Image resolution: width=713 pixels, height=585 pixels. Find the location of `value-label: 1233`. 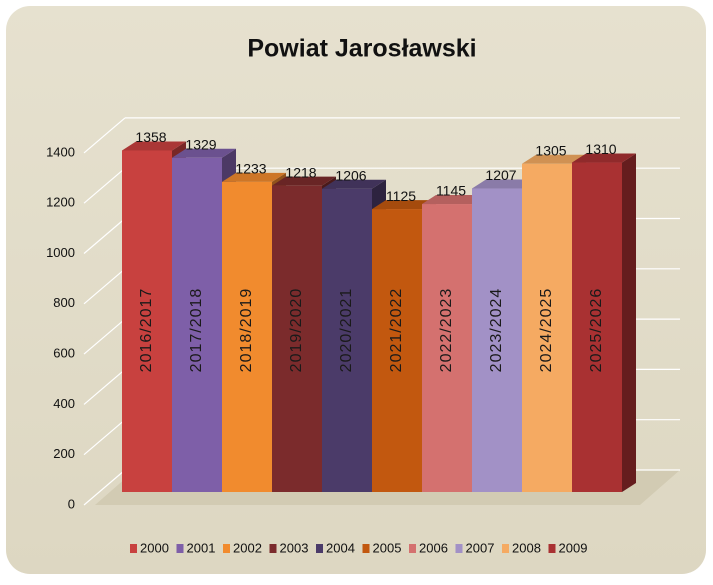

value-label: 1233 is located at coordinates (250, 169).